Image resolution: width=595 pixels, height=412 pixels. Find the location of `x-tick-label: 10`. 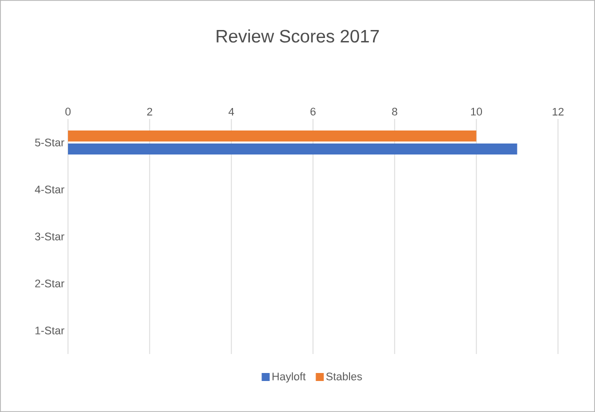

x-tick-label: 10 is located at coordinates (476, 112).